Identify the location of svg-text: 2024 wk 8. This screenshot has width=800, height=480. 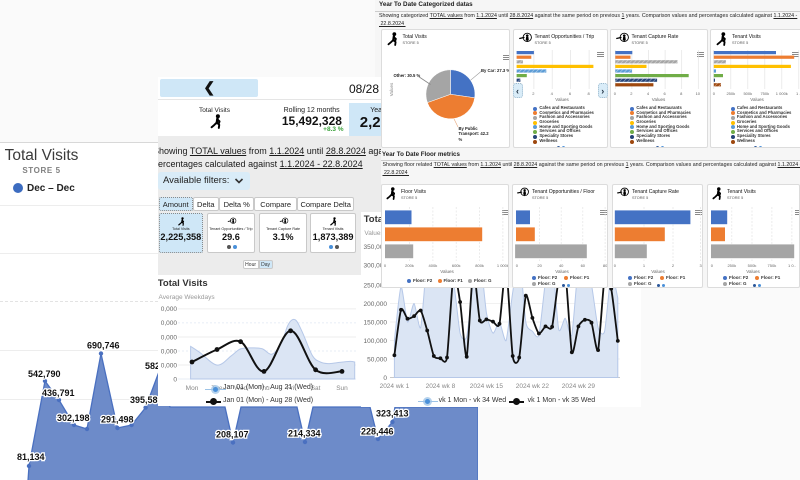
(440, 386).